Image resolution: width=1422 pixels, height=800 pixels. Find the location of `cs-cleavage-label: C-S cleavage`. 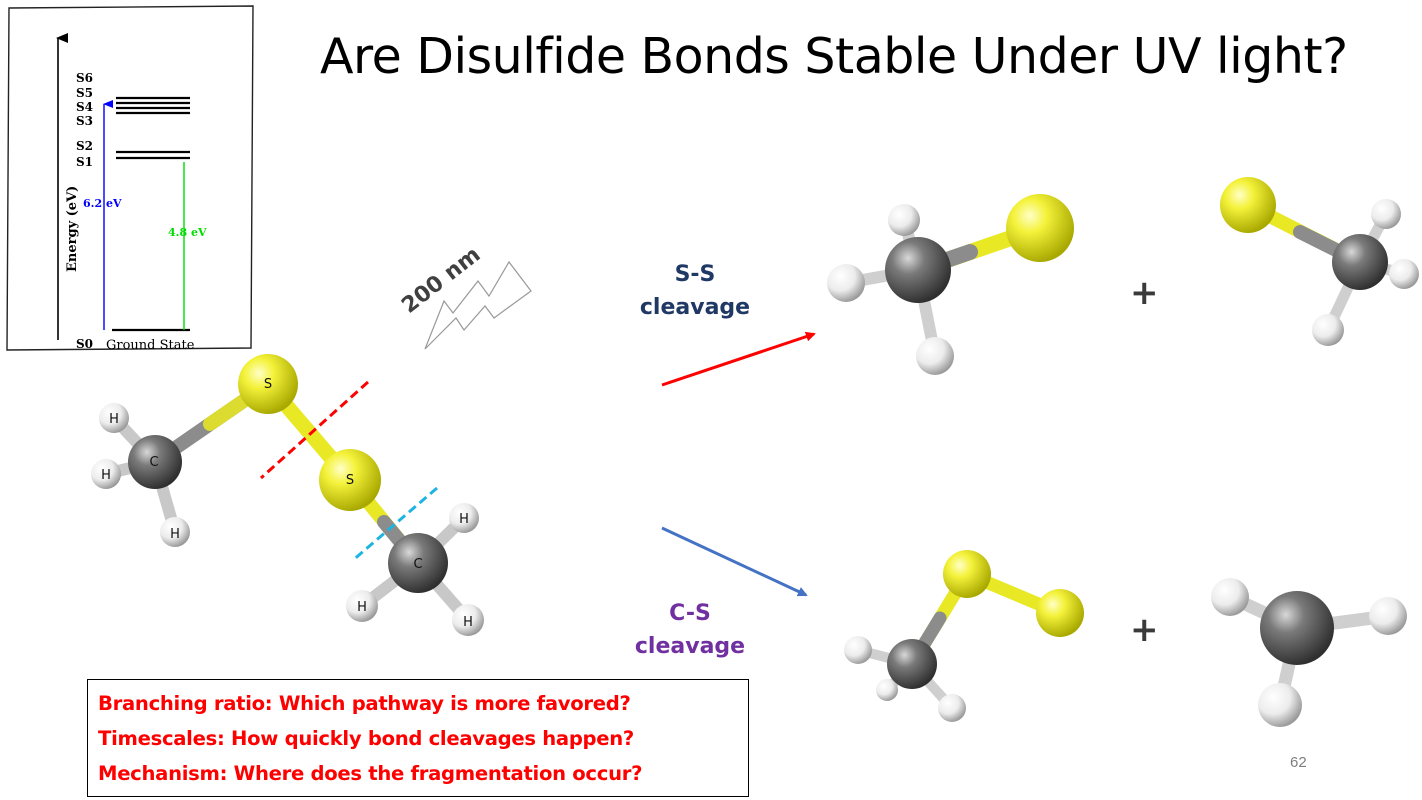

cs-cleavage-label: C-S cleavage is located at coordinates (690, 630).